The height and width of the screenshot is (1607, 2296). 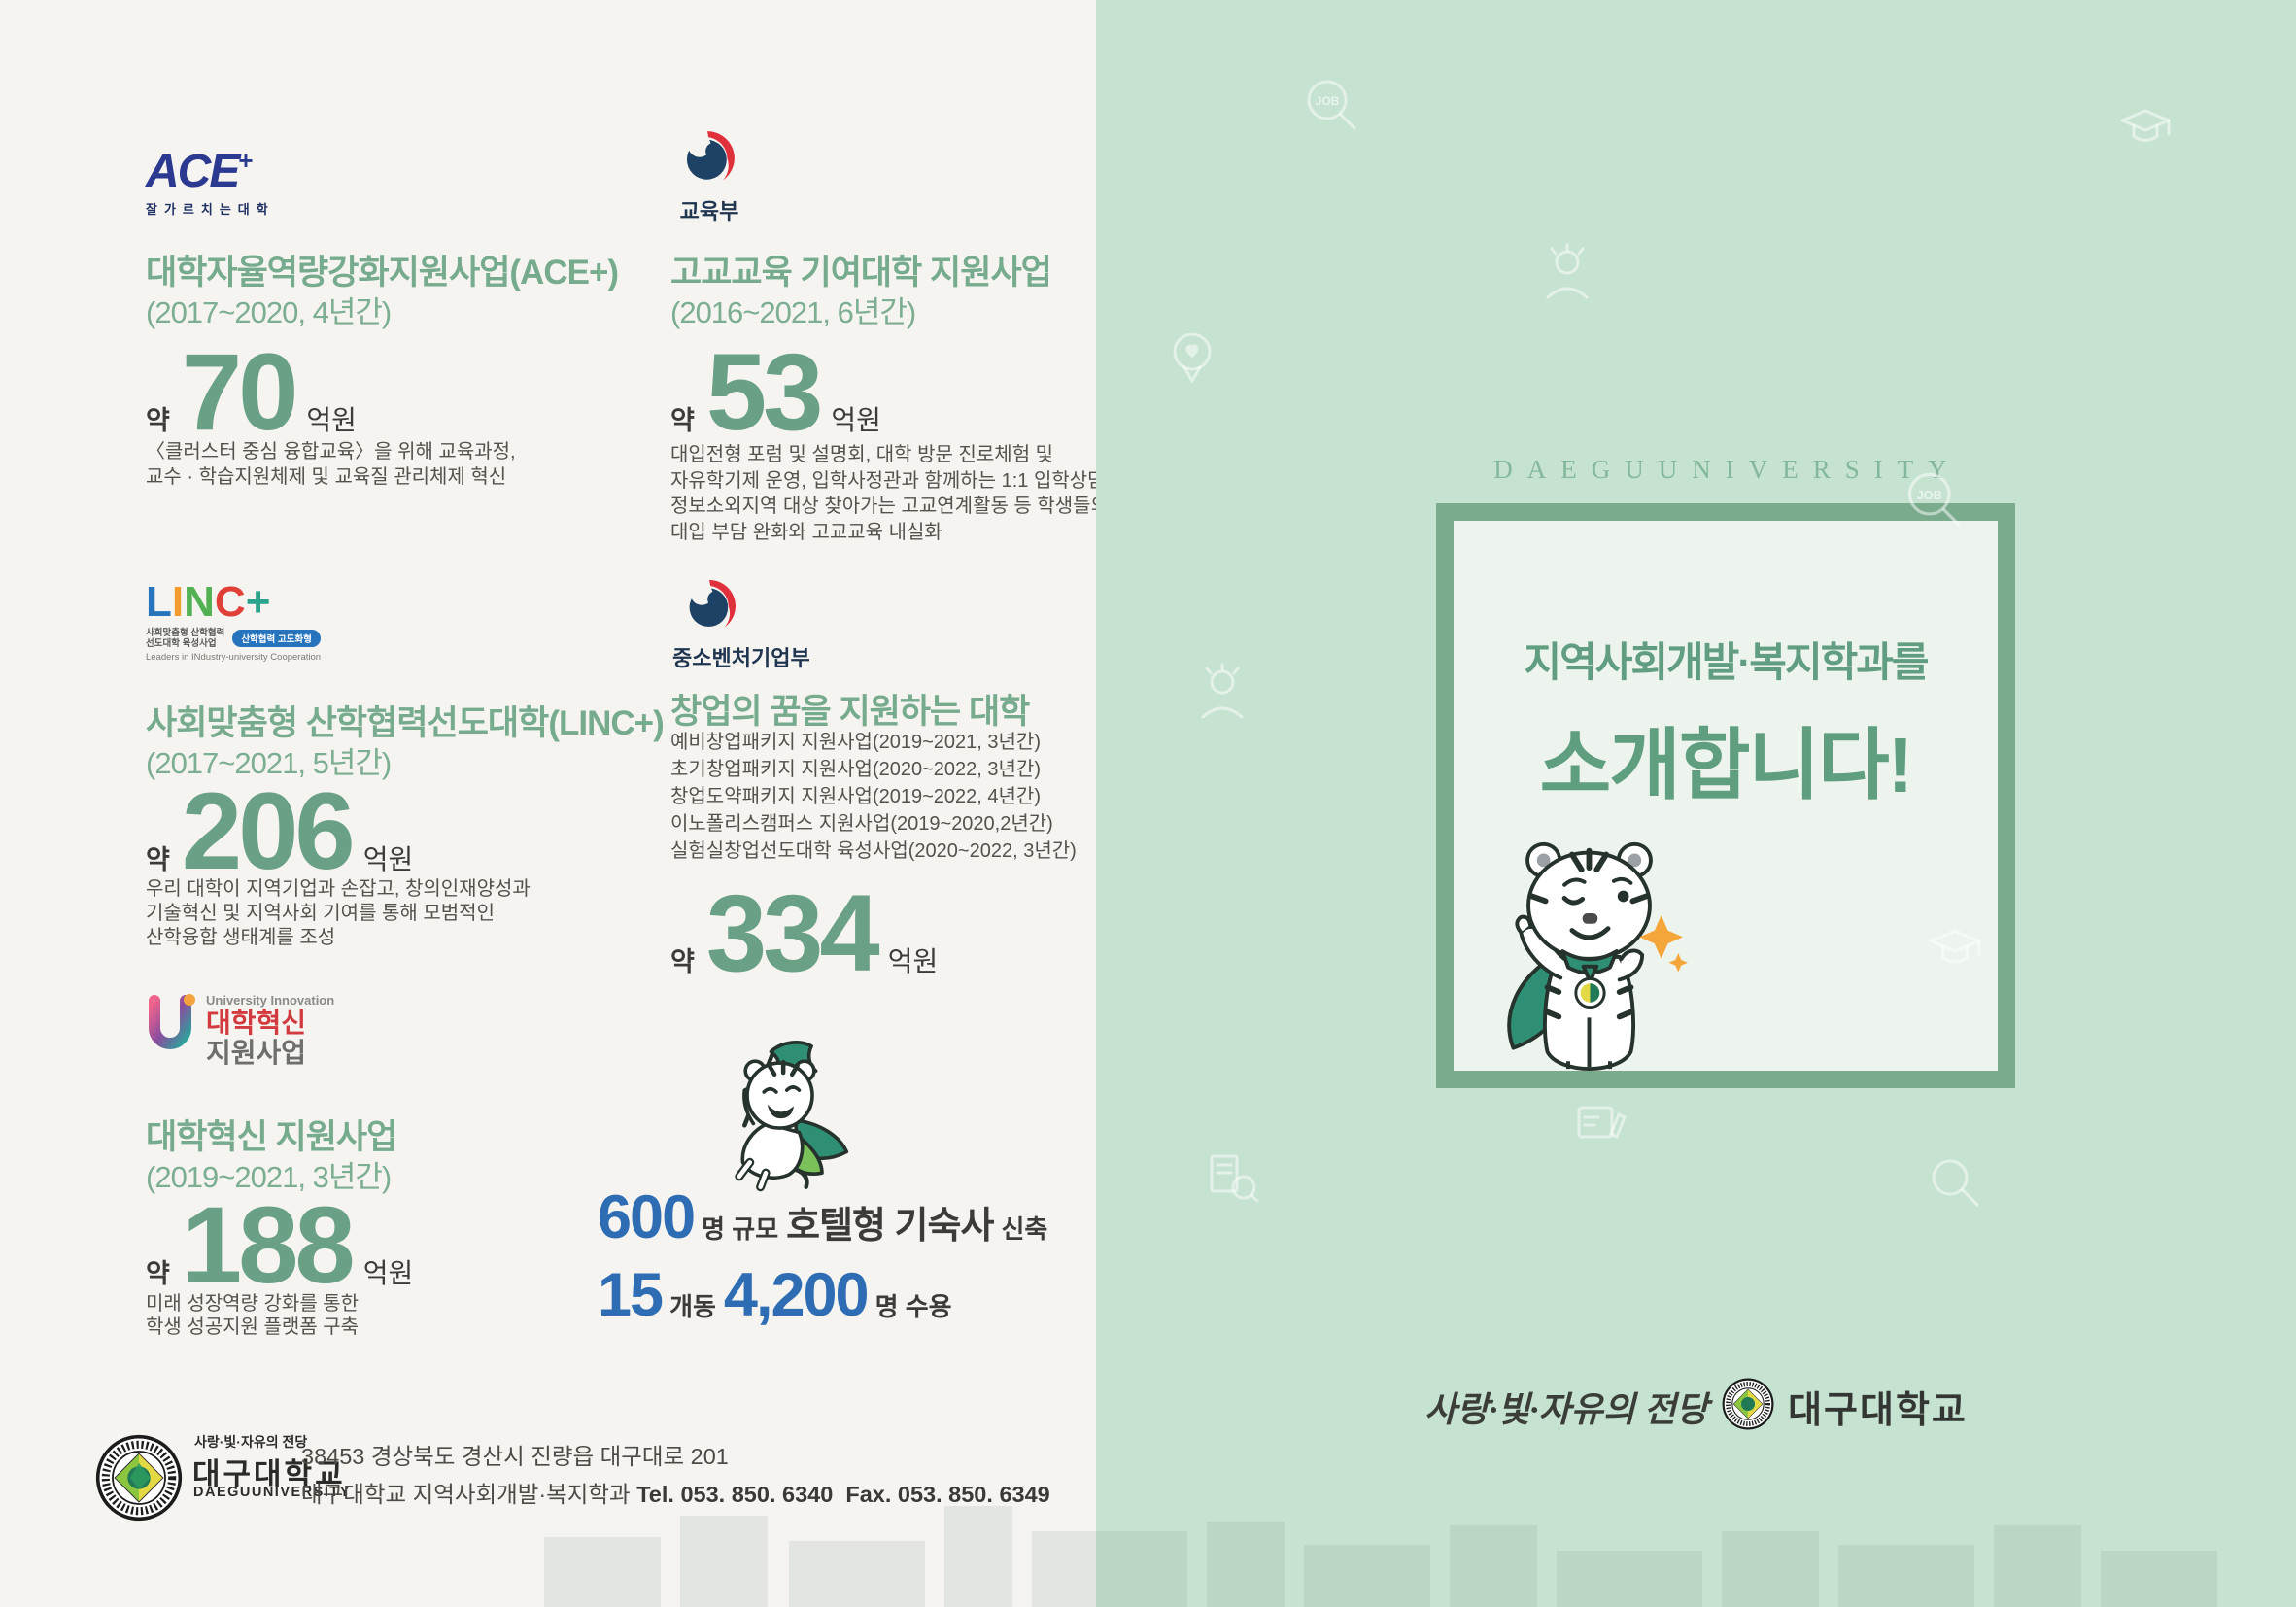 I want to click on list-item: 예비창업패키지 지원사업(2019~2021, 3년간), so click(x=855, y=742).